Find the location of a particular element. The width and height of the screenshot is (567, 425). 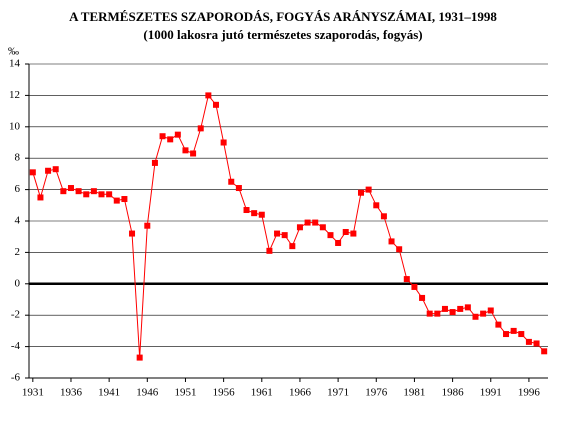

x-tick-label: 1961 is located at coordinates (262, 393).